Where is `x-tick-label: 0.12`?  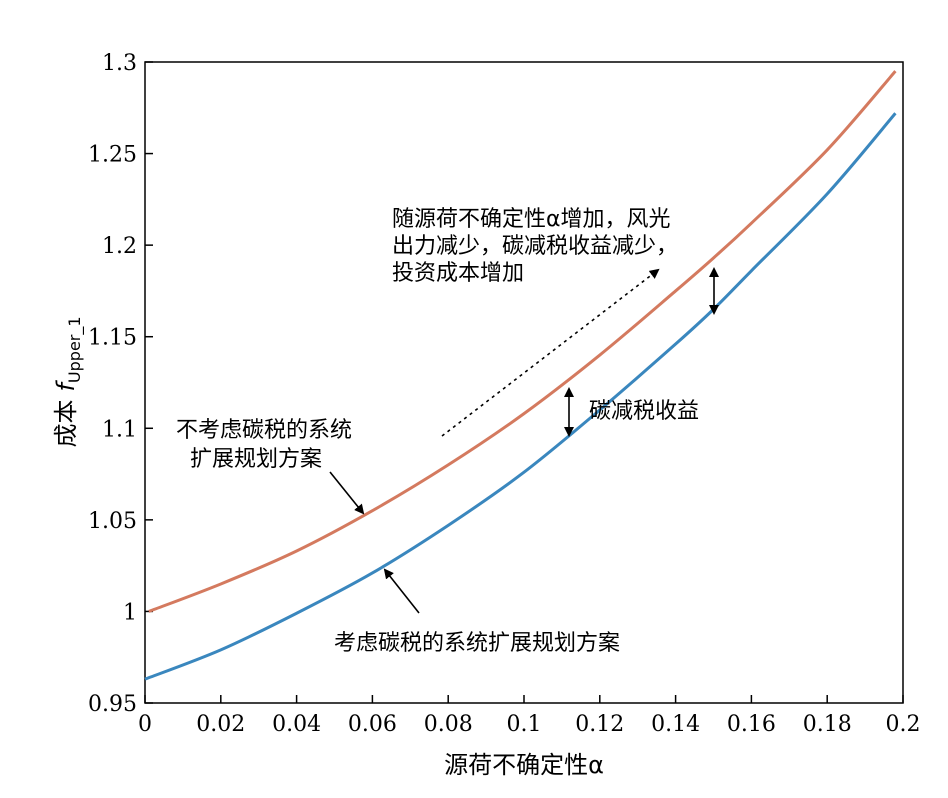 x-tick-label: 0.12 is located at coordinates (599, 724).